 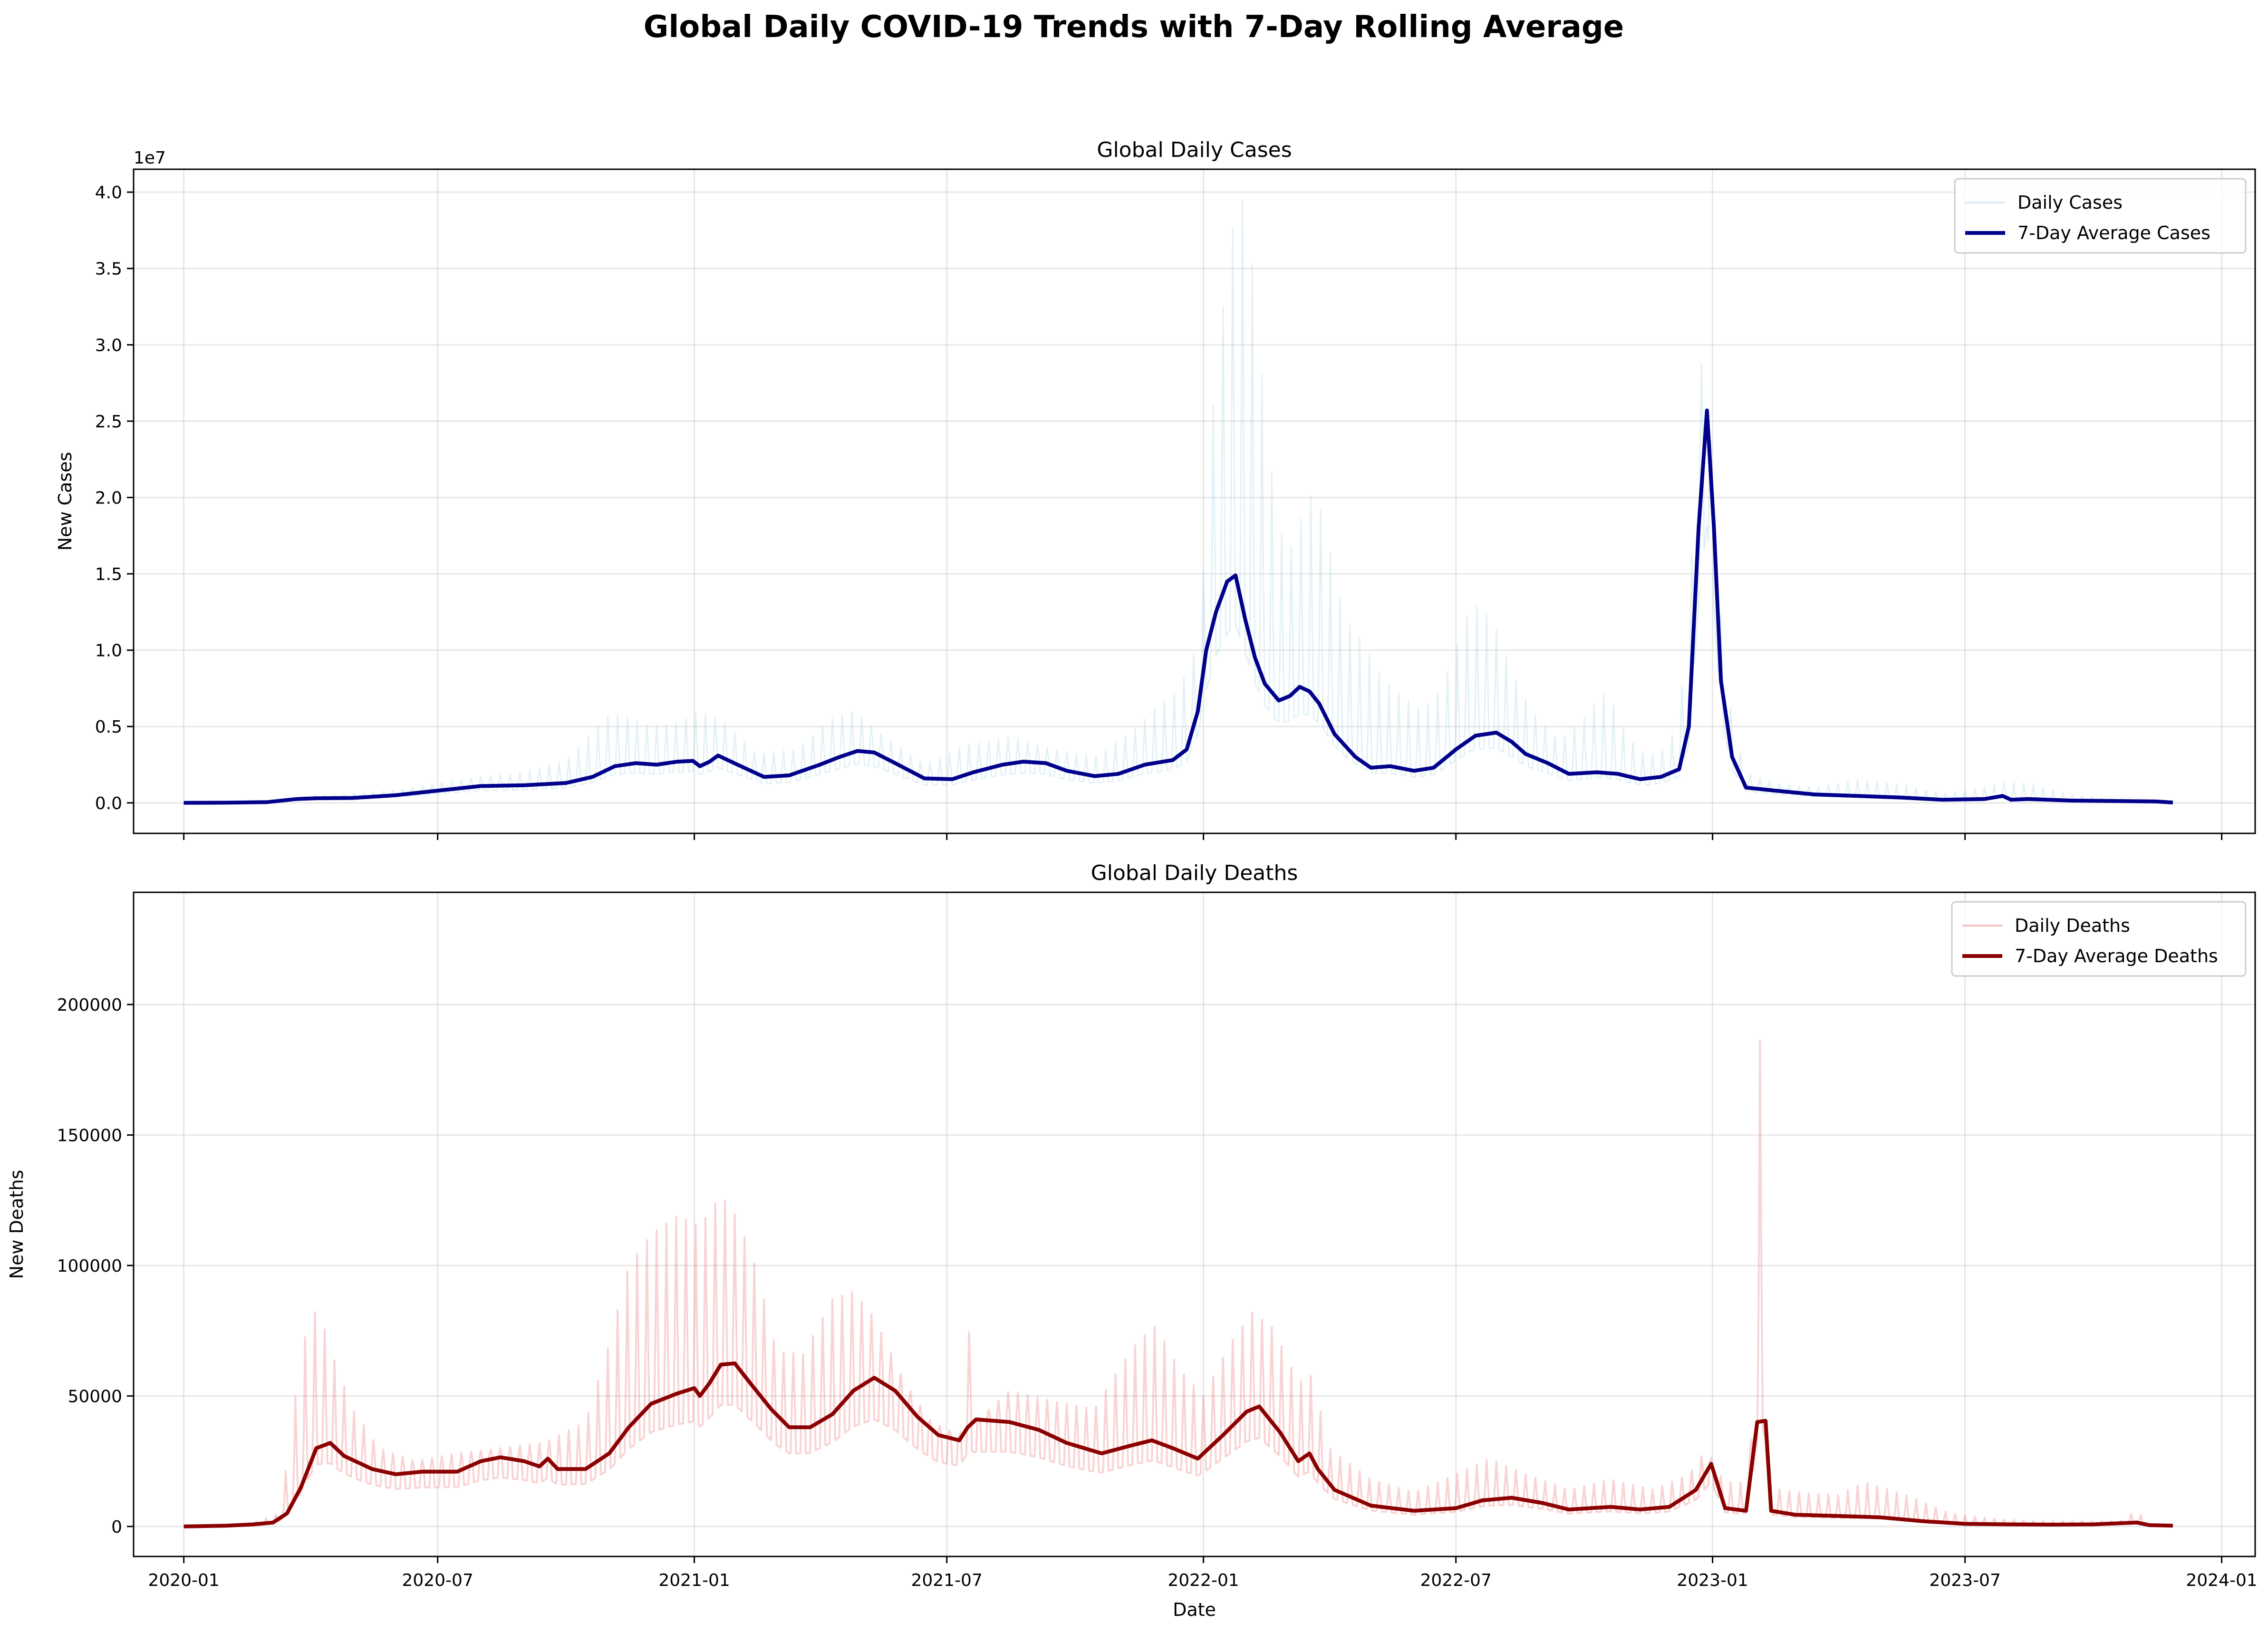 I want to click on deaths-x-axis-label: Date, so click(x=1195, y=1609).